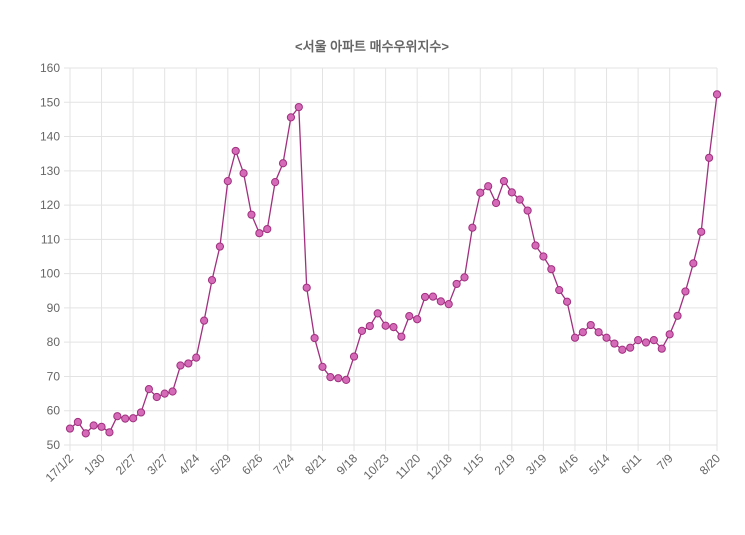  I want to click on x-tick-label: 1/15, so click(473, 464).